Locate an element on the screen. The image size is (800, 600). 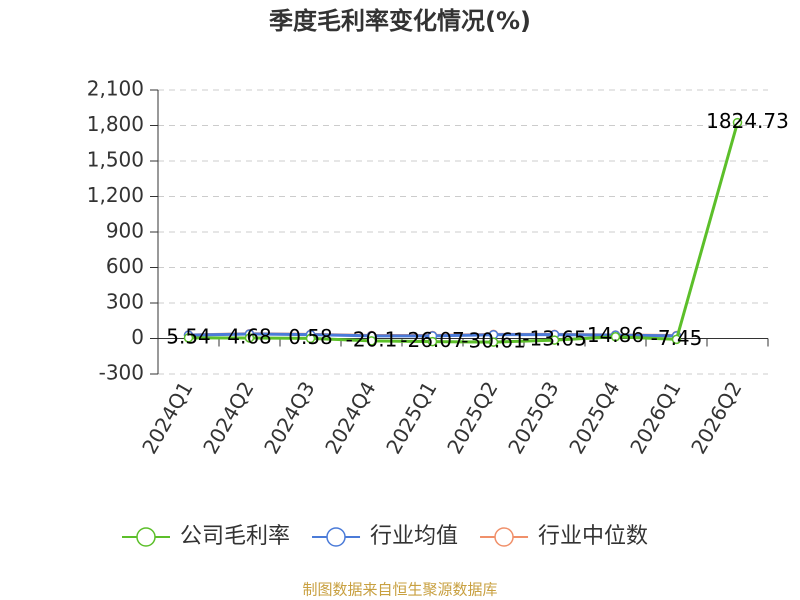
y-tick-label: 900 is located at coordinates (125, 231).